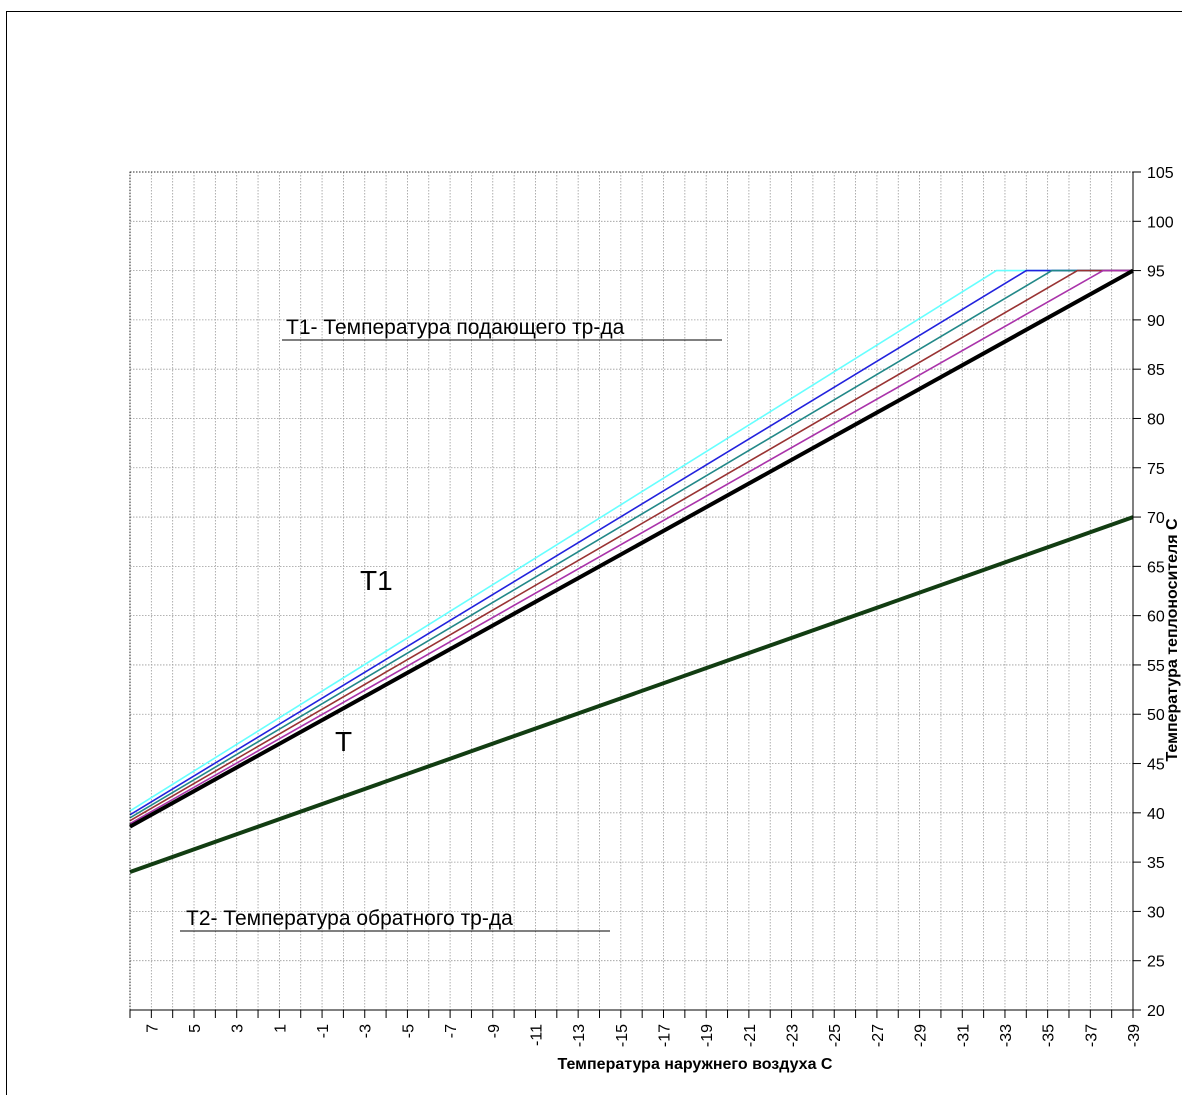 The width and height of the screenshot is (1182, 1095). Describe the element at coordinates (536, 1035) in the screenshot. I see `x-tick-label: -11` at that location.